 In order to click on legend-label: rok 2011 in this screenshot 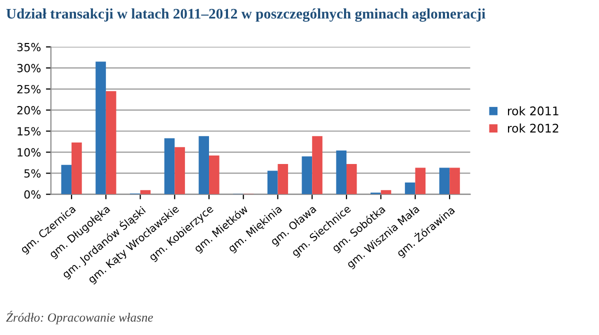, I will do `click(533, 111)`.